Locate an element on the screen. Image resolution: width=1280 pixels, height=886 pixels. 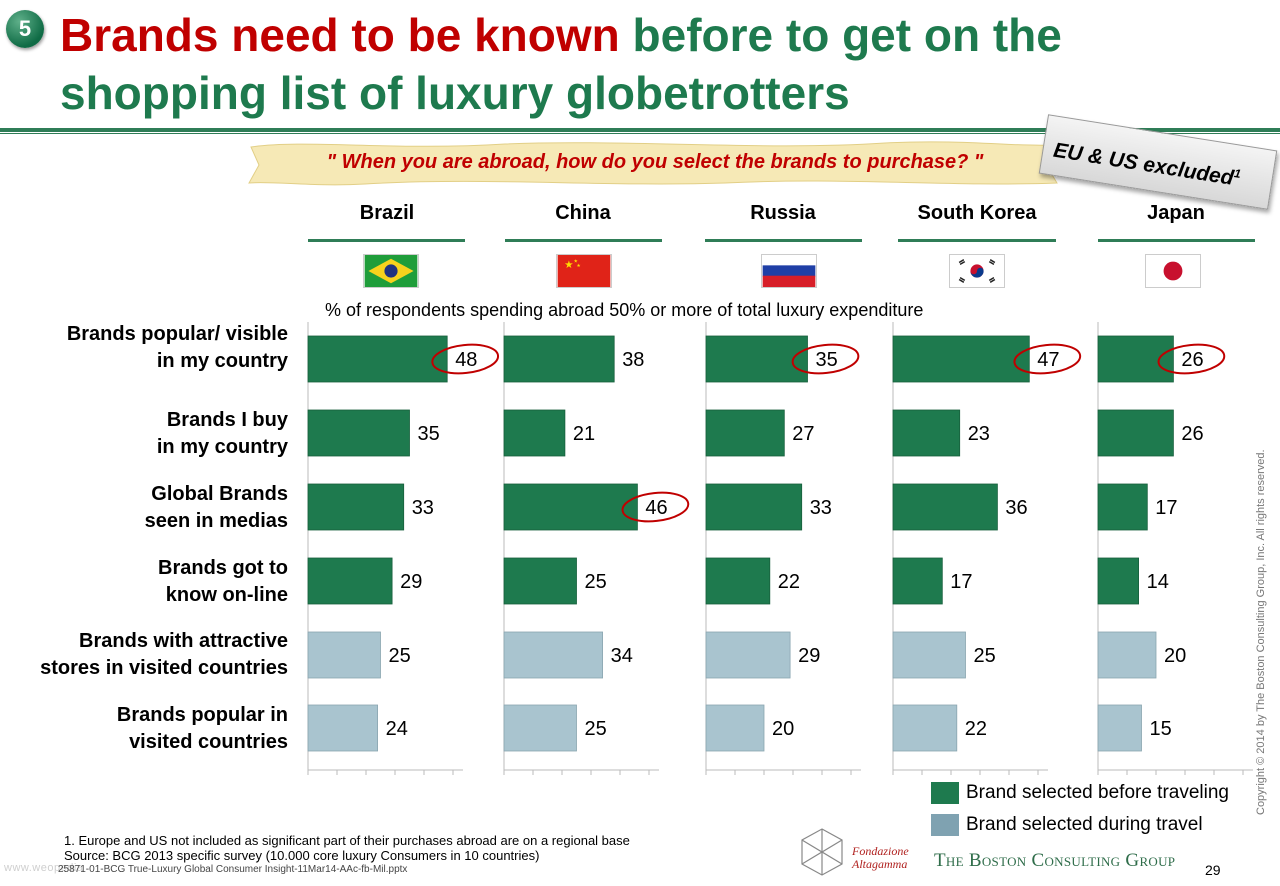
country-japan: Japan is located at coordinates (1176, 213).